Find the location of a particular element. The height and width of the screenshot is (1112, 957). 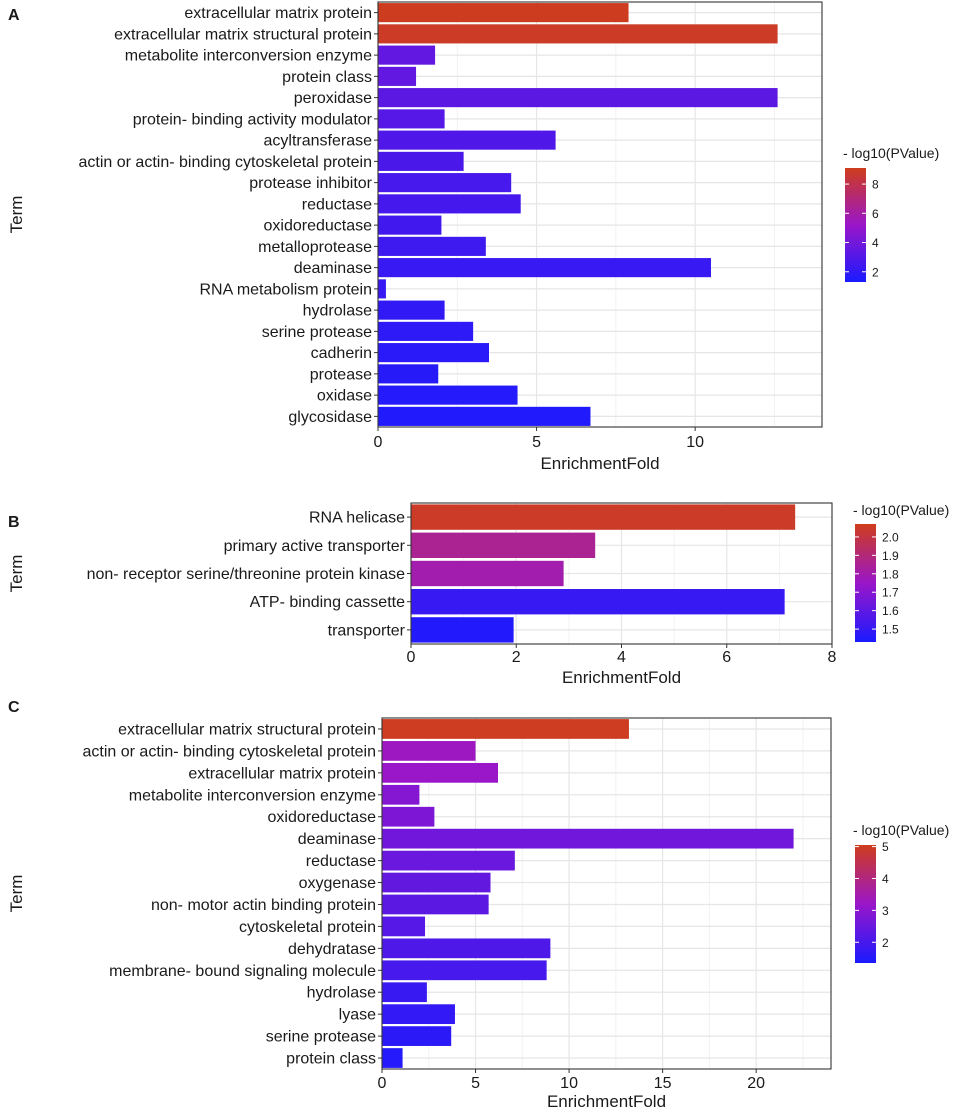

category-label: RNA helicase is located at coordinates (357, 518).